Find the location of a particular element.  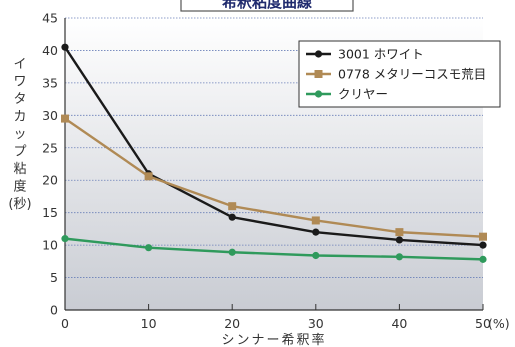

legend-label: クリヤー is located at coordinates (363, 94).